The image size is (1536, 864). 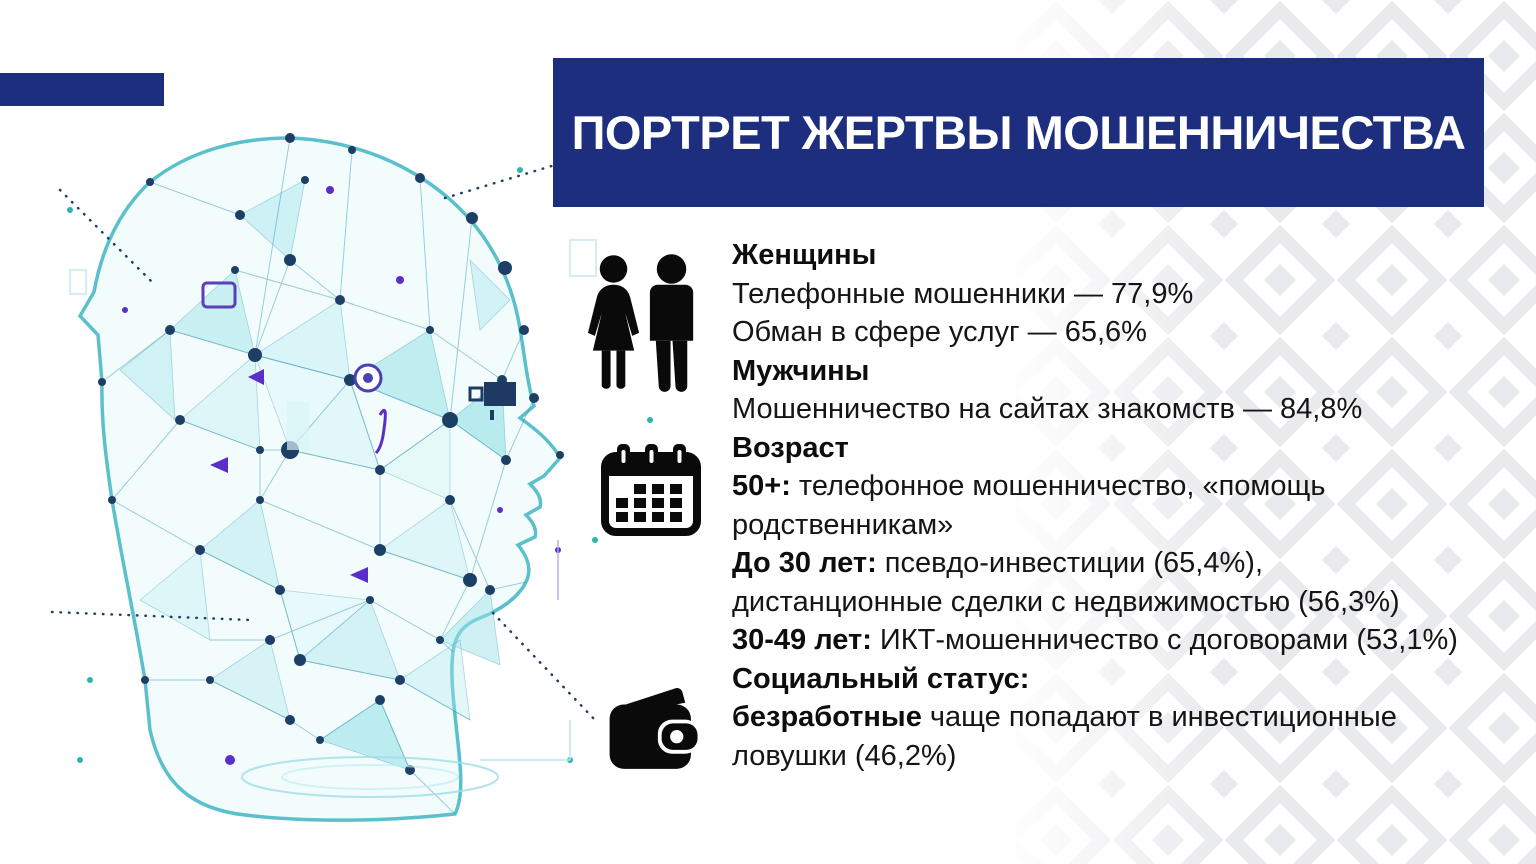 I want to click on content-line: Телефонные мошенники — 77,9%, so click(x=1122, y=294).